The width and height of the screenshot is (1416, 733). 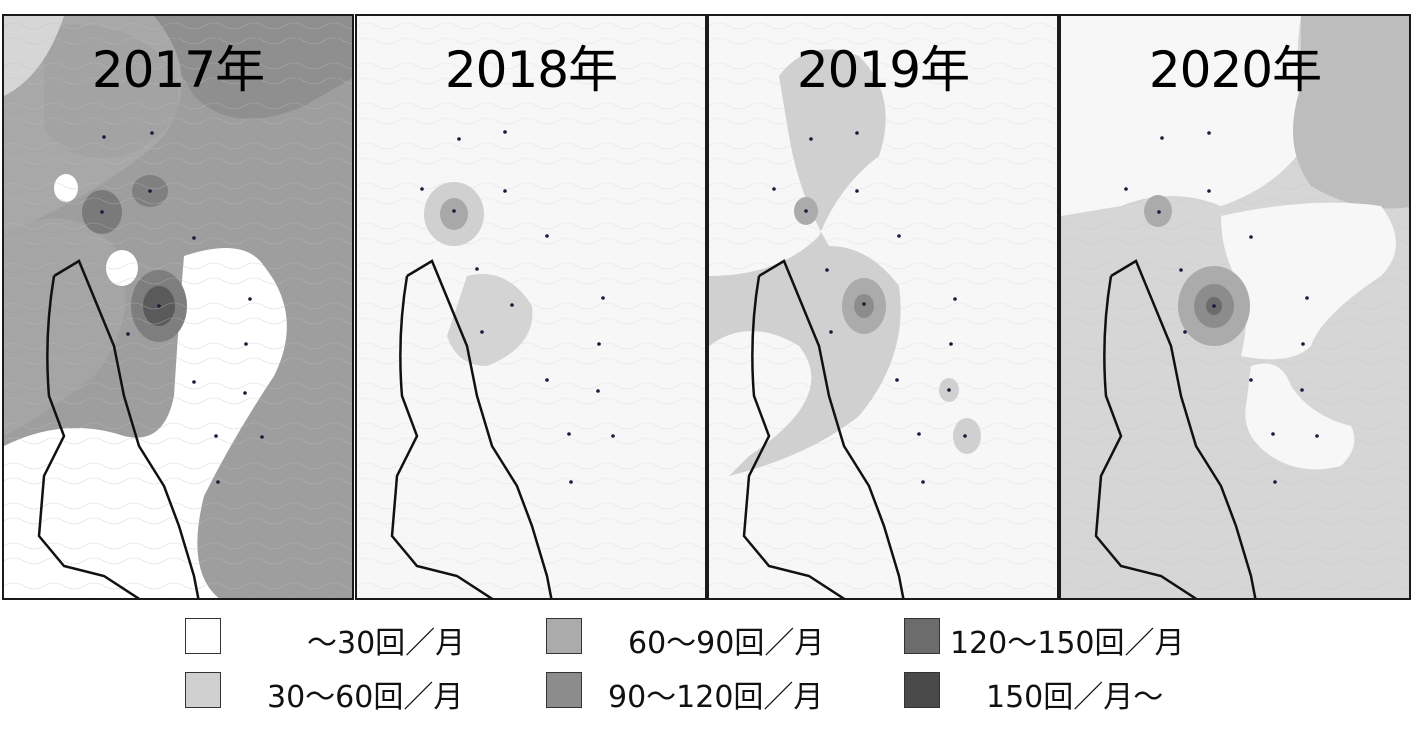 What do you see at coordinates (531, 70) in the screenshot?
I see `year-title: 2018年` at bounding box center [531, 70].